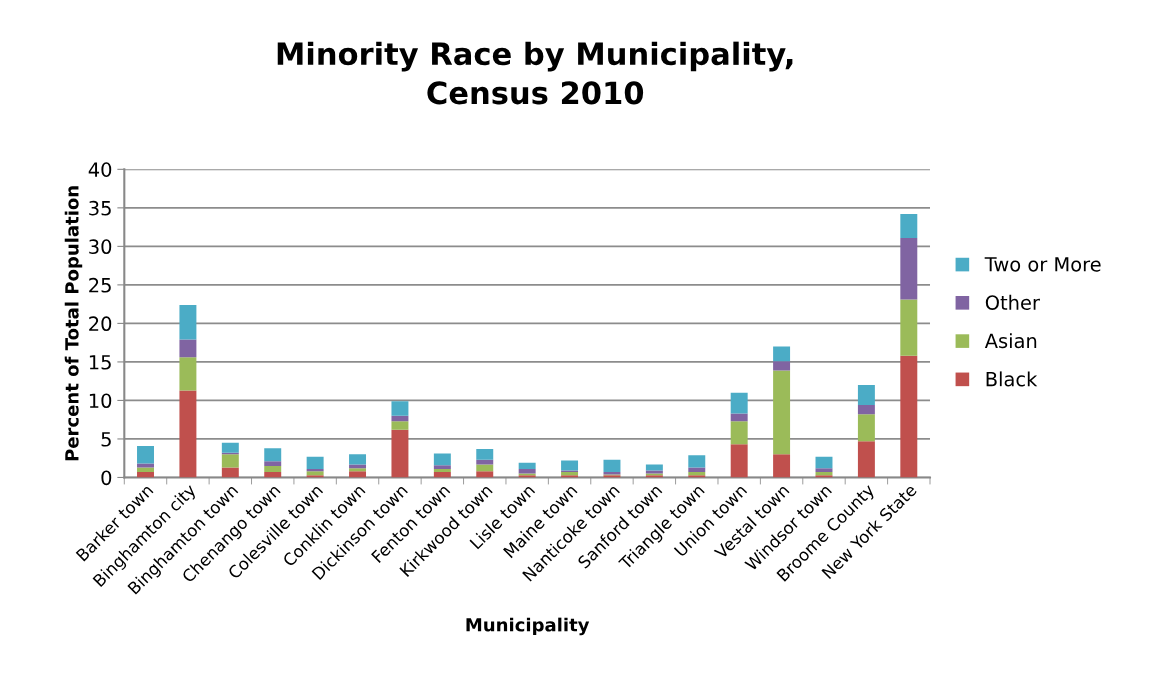 The image size is (1151, 694). Describe the element at coordinates (100, 285) in the screenshot. I see `y-tick-label: 25` at that location.